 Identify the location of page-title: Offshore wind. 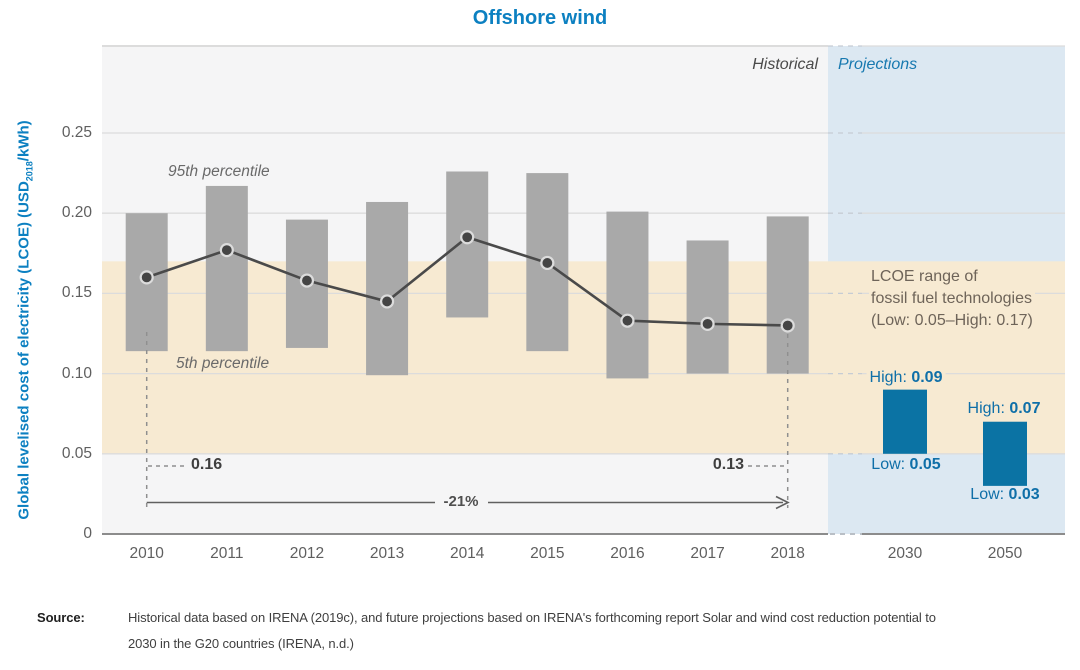
(540, 18).